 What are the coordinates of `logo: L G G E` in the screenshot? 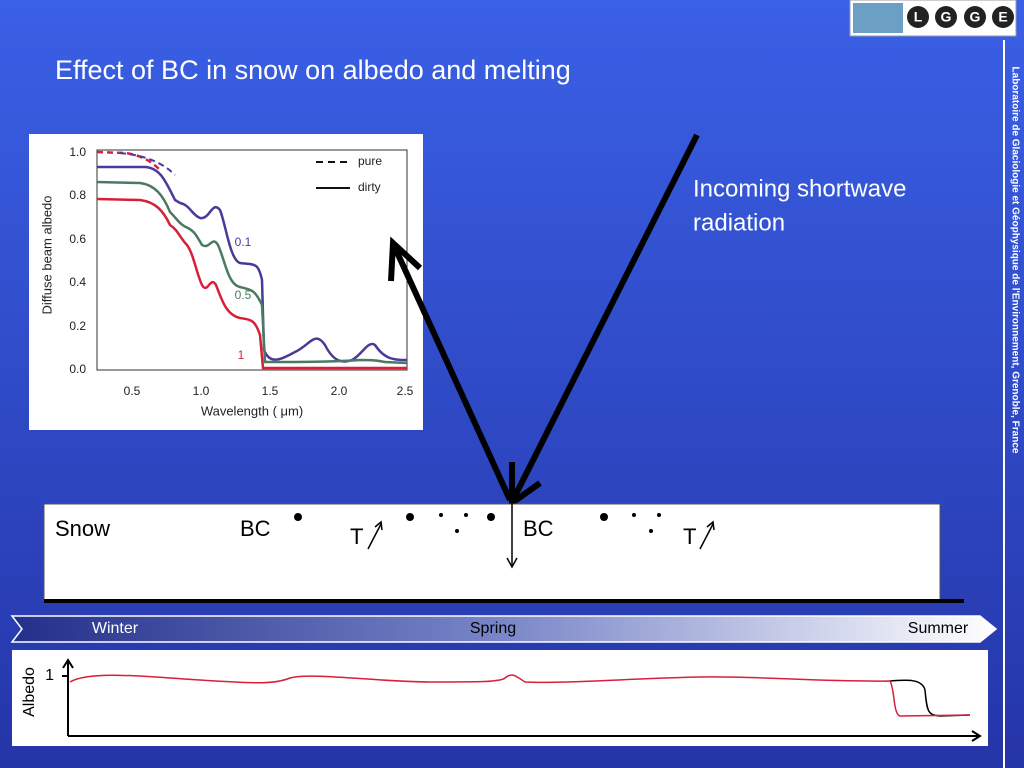 It's located at (960, 17).